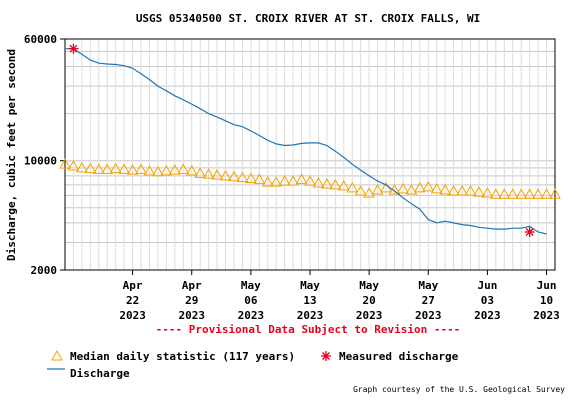 Image resolution: width=576 pixels, height=400 pixels. Describe the element at coordinates (546, 300) in the screenshot. I see `x-tick-label: 10` at that location.